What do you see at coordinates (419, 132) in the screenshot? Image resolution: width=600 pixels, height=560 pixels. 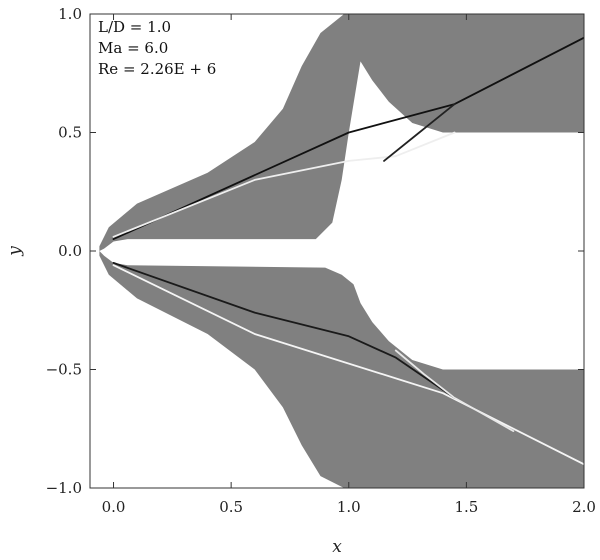 I see `upper-reattachment-shock` at bounding box center [419, 132].